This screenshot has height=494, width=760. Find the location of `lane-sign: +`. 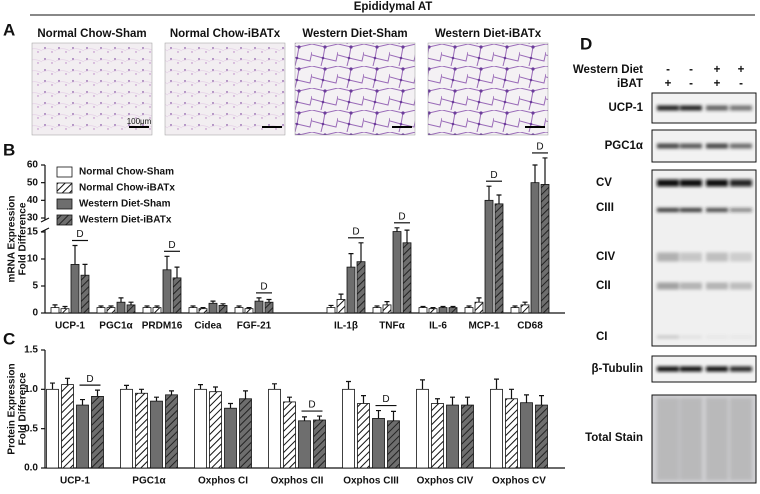

lane-sign: + is located at coordinates (741, 70).